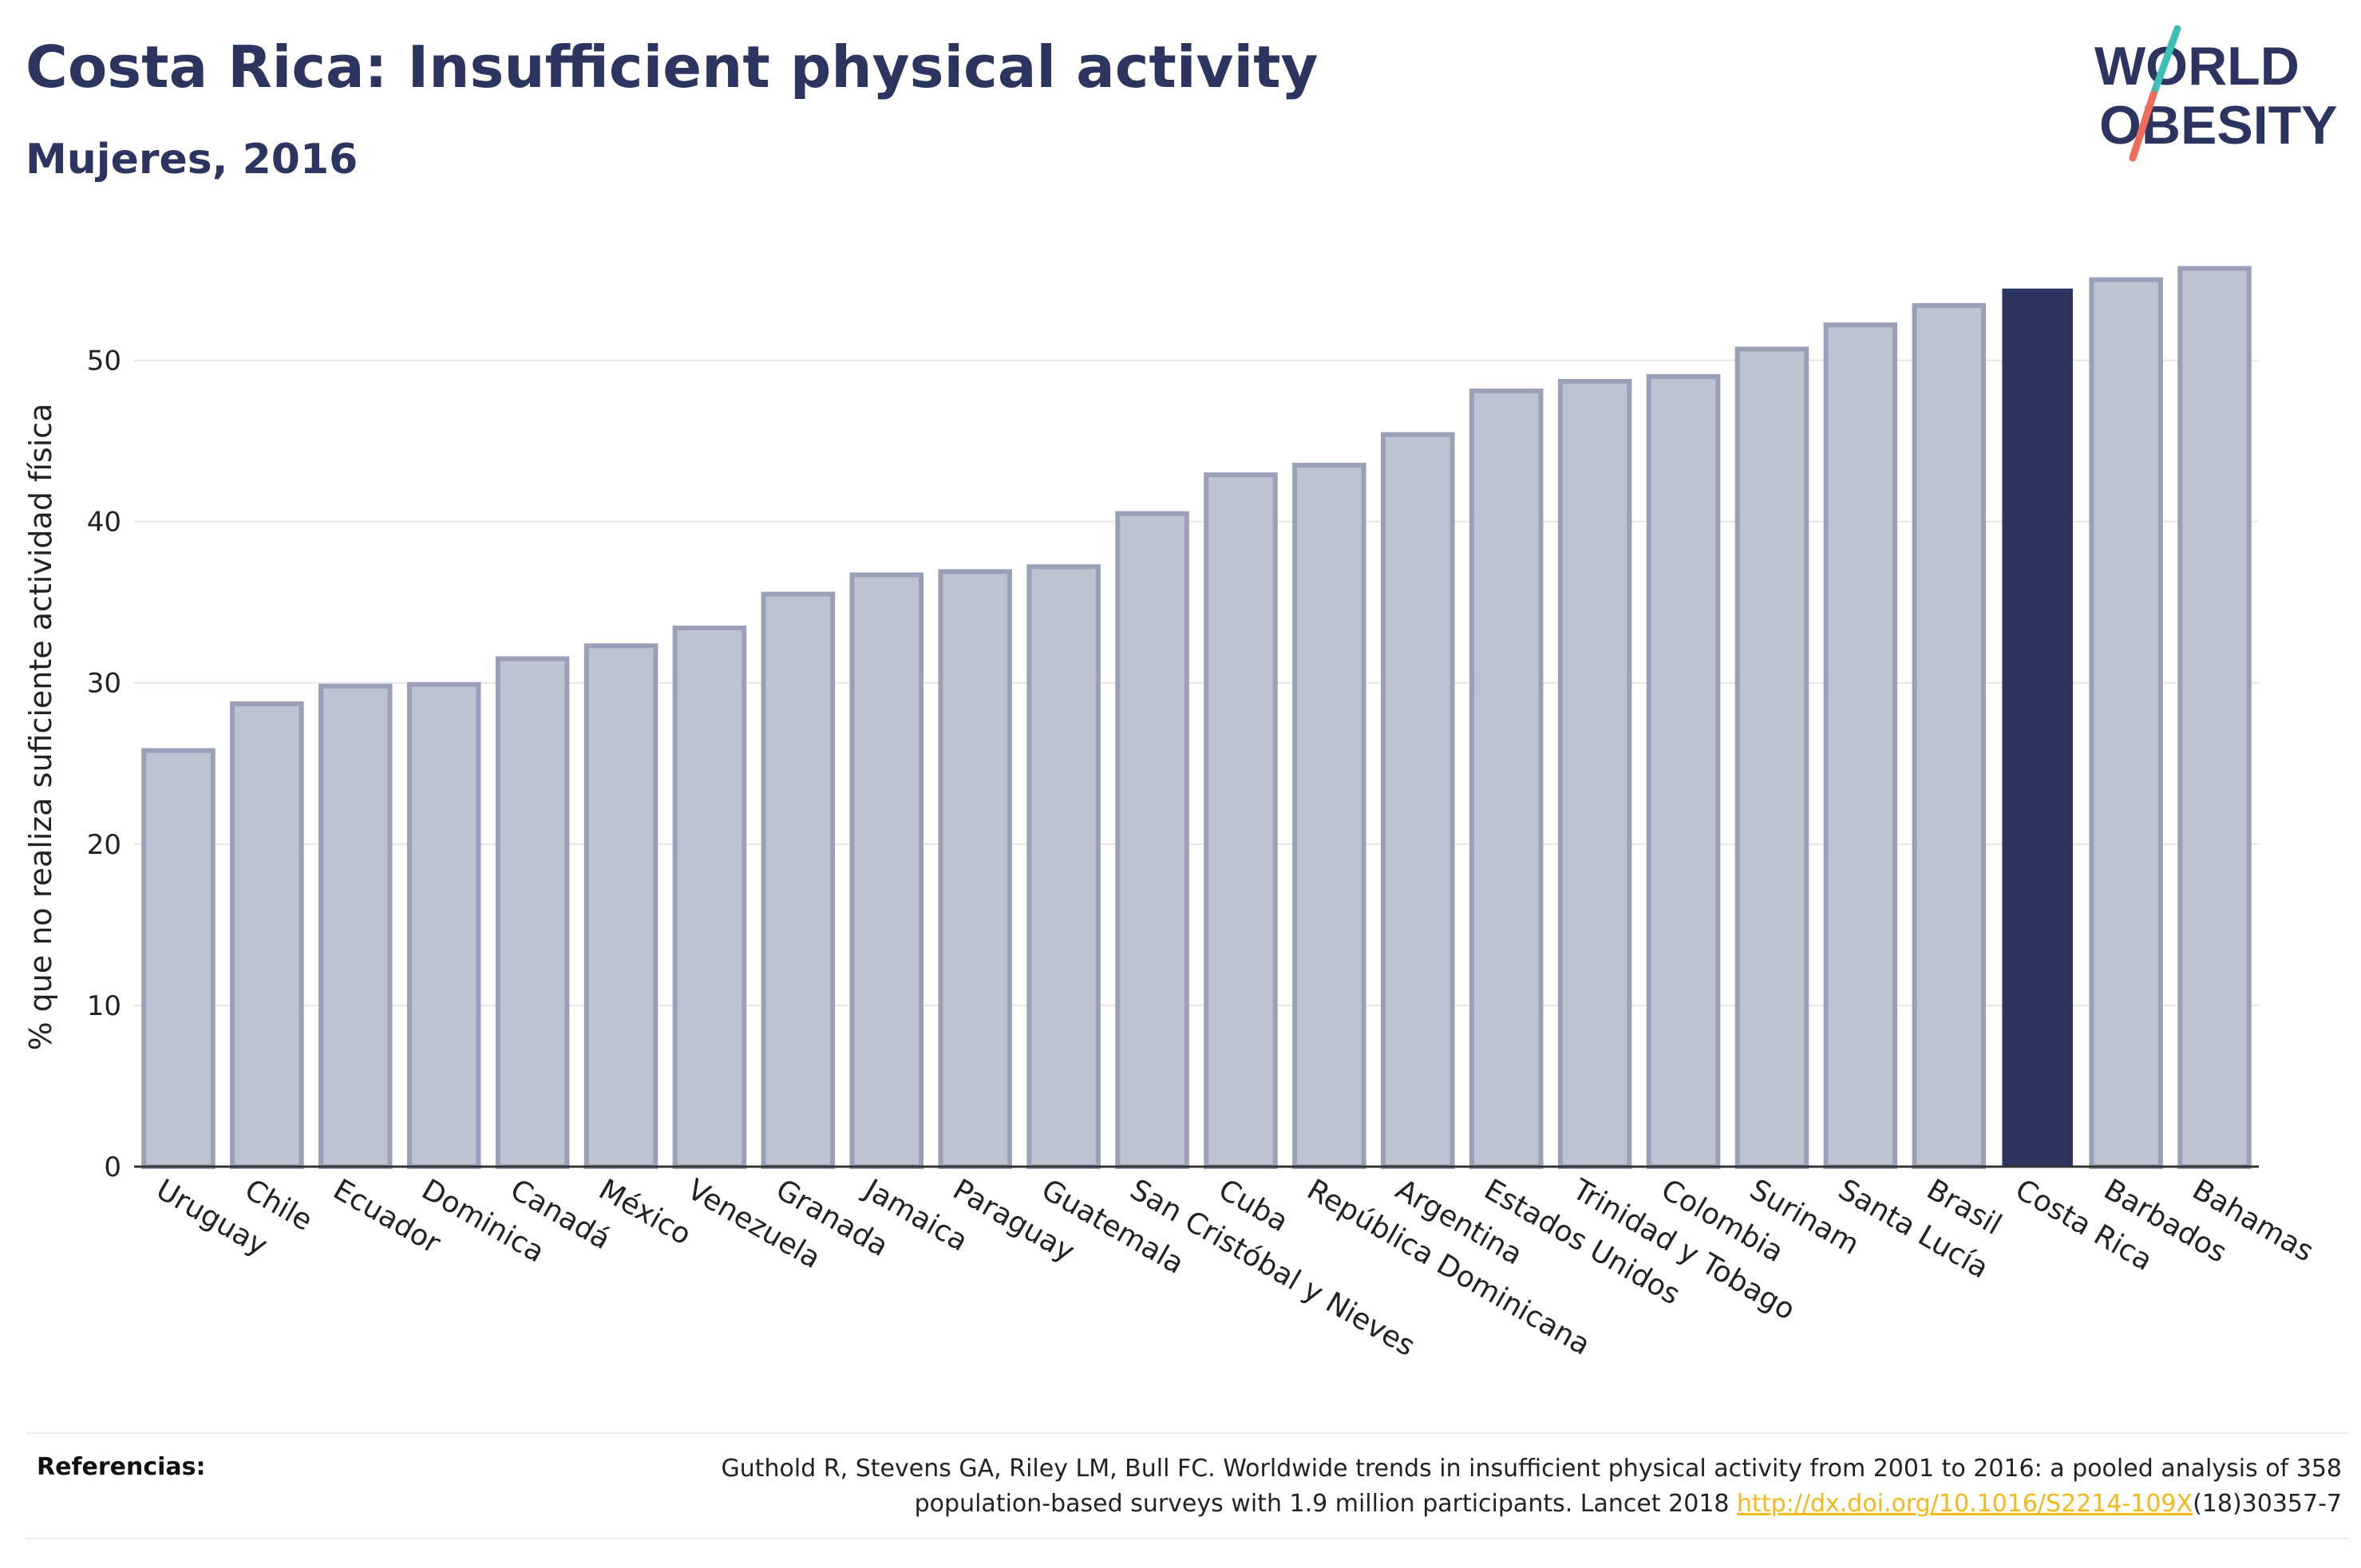 Image resolution: width=2361 pixels, height=1568 pixels. I want to click on reference-line-3: (18)30357-7, so click(2267, 1504).